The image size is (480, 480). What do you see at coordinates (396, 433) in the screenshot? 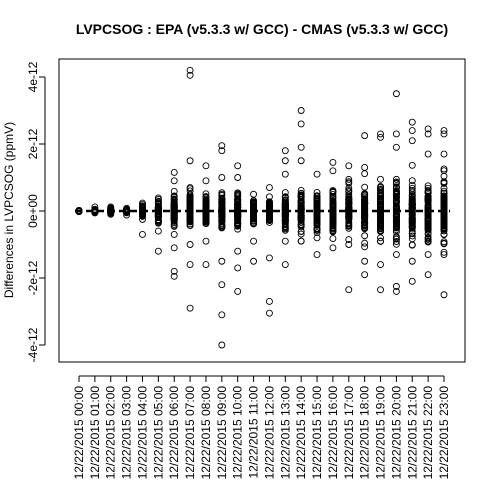
I see `x-tick-label: 12/22/2015 20:00` at bounding box center [396, 433].